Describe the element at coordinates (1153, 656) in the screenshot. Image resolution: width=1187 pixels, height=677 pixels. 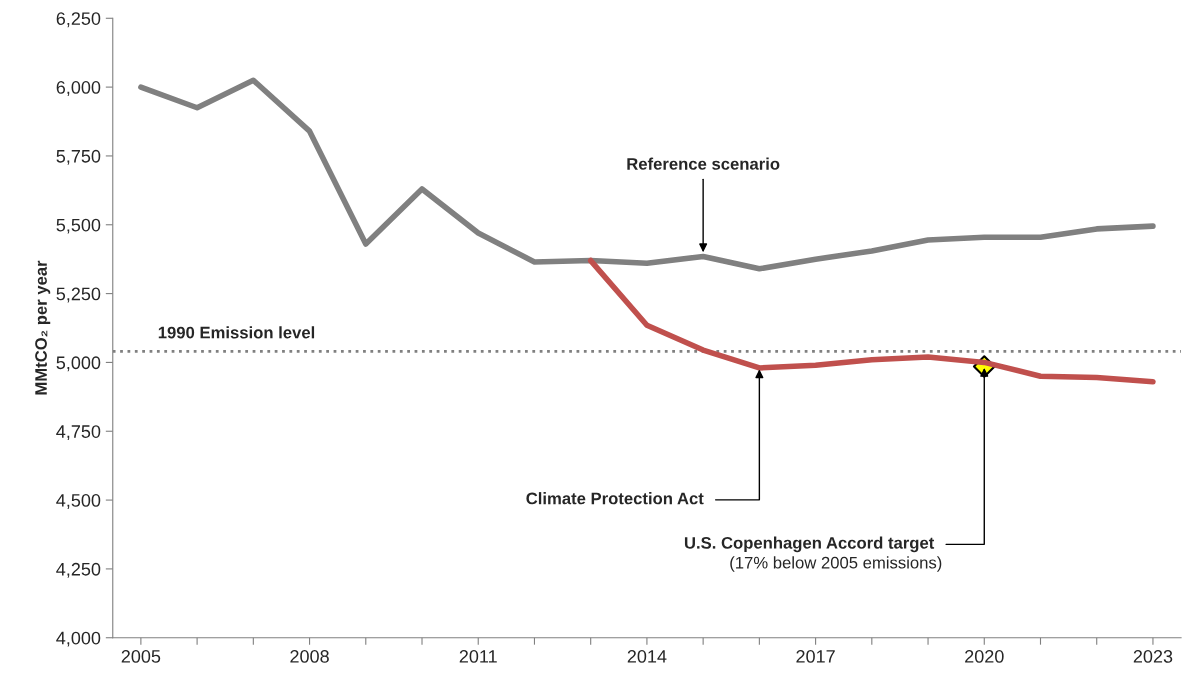
I see `x-tick-label: 2023` at that location.